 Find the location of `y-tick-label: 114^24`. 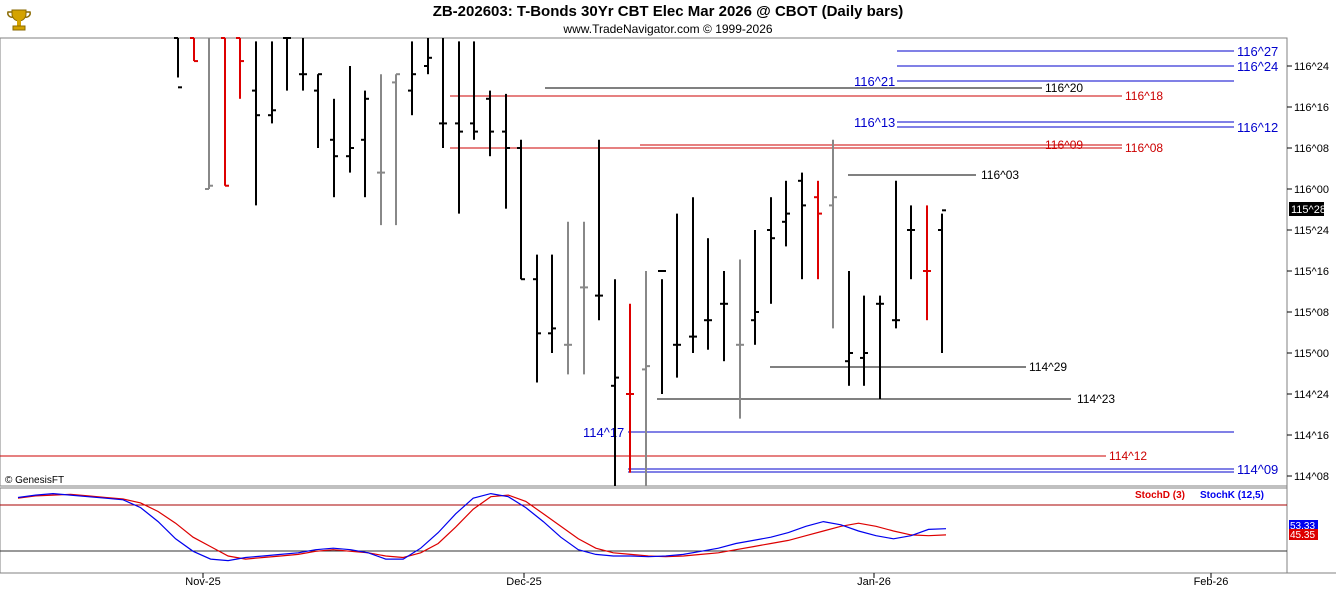

y-tick-label: 114^24 is located at coordinates (1311, 395).